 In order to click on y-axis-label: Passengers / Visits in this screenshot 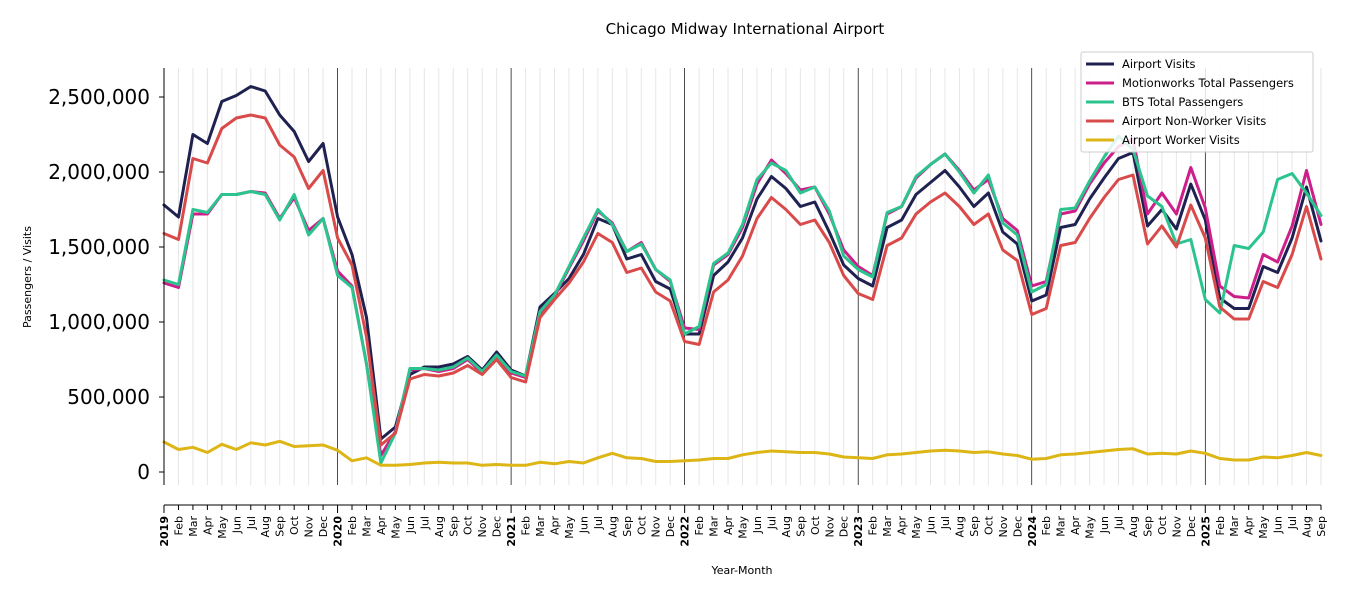, I will do `click(27, 277)`.